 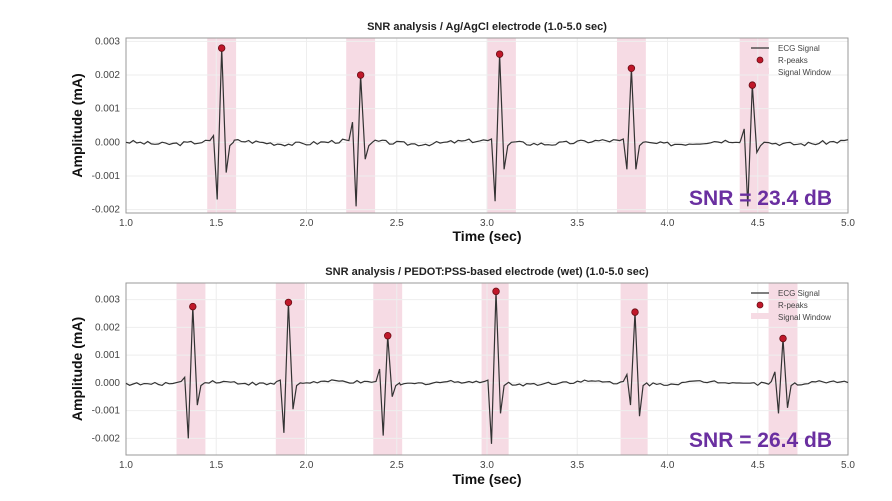 I want to click on snr-annotation: SNR = 23.4 dB, so click(x=760, y=198).